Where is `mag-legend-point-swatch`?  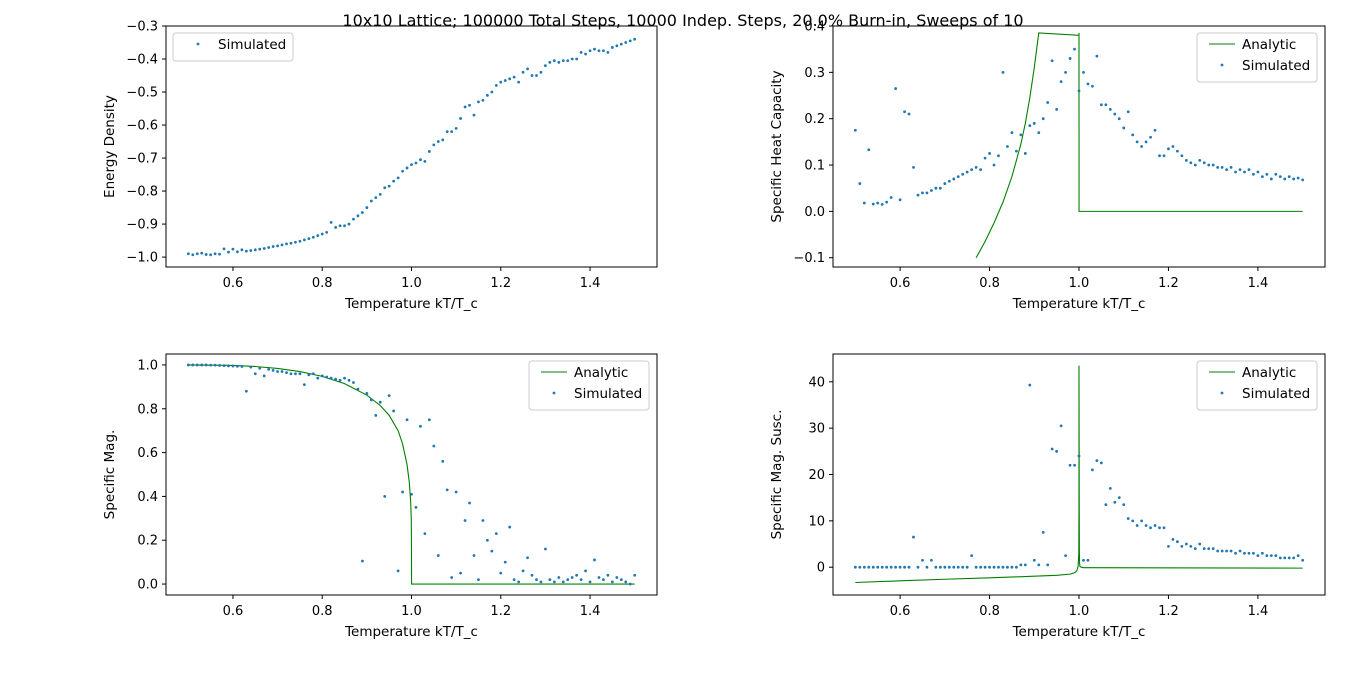 mag-legend-point-swatch is located at coordinates (554, 393).